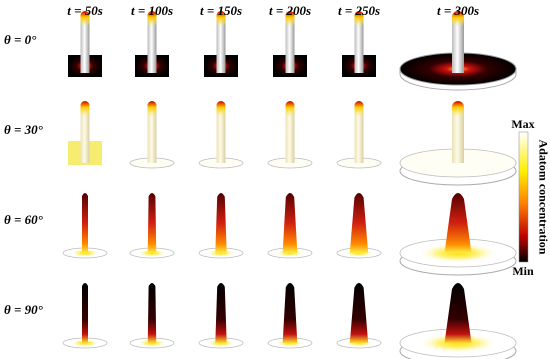 This screenshot has height=359, width=550. Describe the element at coordinates (458, 10) in the screenshot. I see `column-header: t = 300s` at that location.